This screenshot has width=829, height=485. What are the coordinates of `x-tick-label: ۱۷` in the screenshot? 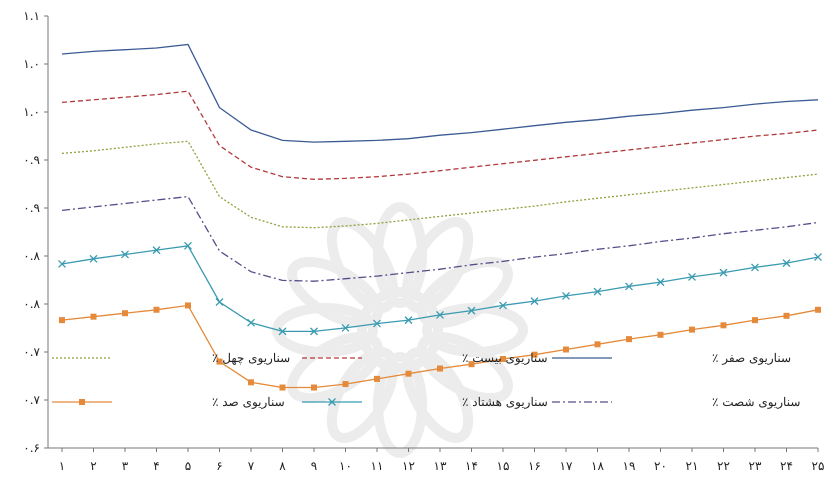 It's located at (566, 466).